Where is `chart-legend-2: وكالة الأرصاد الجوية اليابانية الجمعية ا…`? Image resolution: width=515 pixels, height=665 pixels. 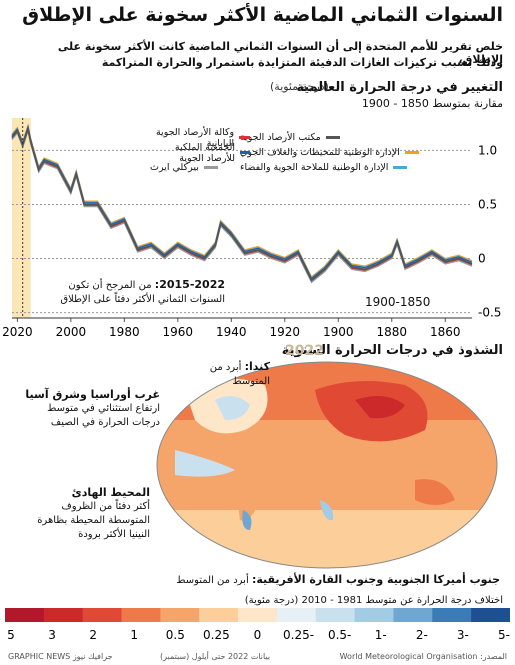 chart-legend-2: وكالة الأرصاد الجوية اليابانية الجمعية ا… is located at coordinates (200, 151).